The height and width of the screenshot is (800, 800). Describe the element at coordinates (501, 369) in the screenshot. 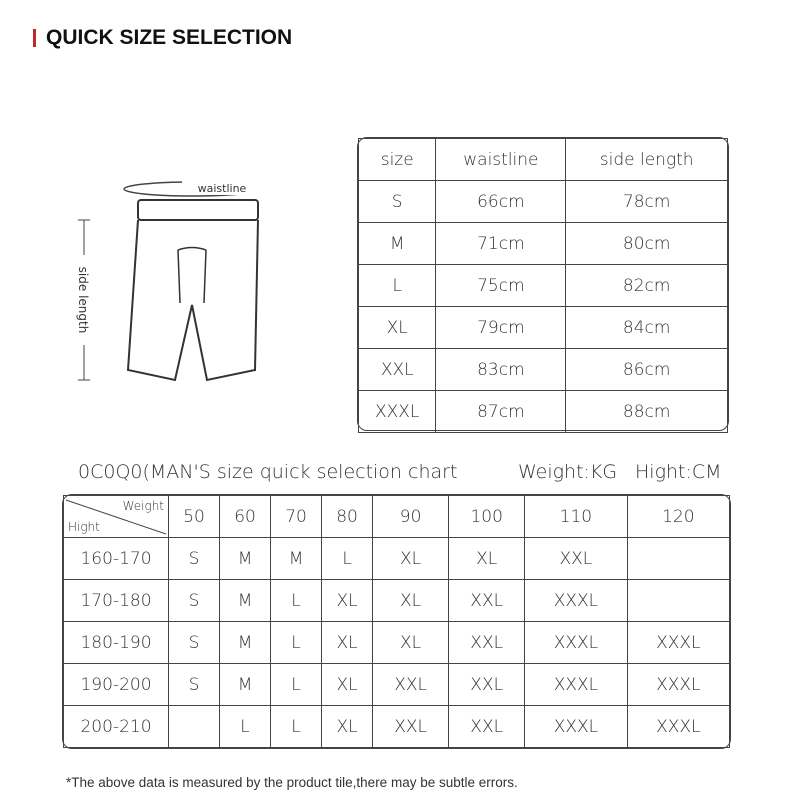

I see `table-cell: 83cm` at that location.